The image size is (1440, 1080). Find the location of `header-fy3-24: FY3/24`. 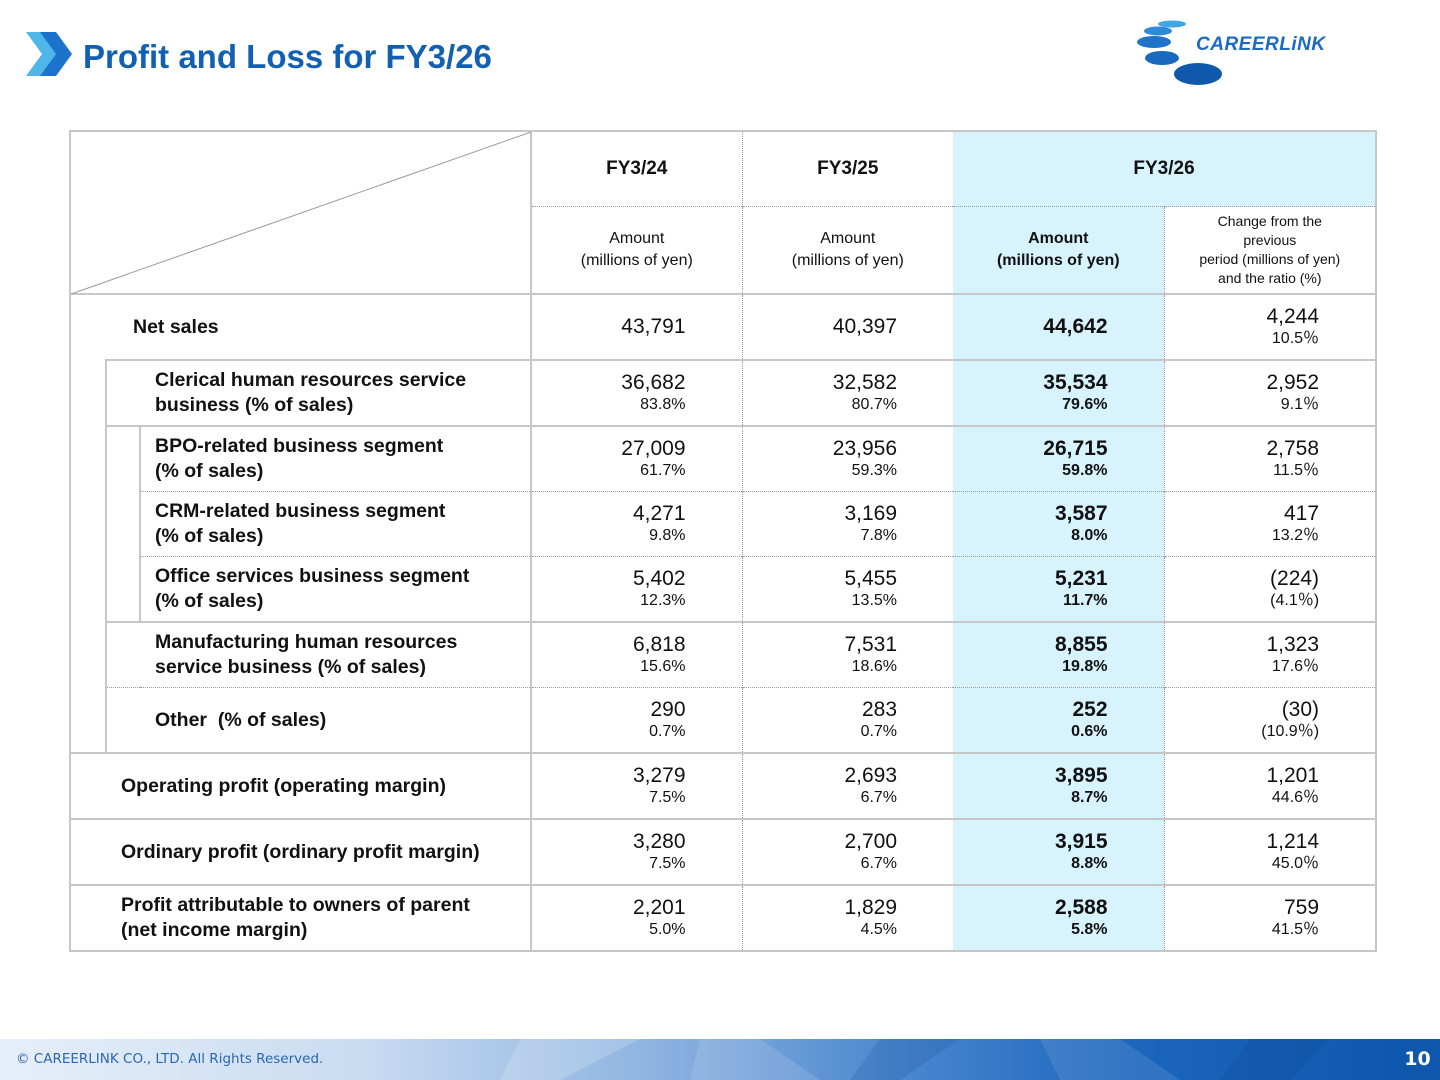

header-fy3-24: FY3/24 is located at coordinates (636, 168).